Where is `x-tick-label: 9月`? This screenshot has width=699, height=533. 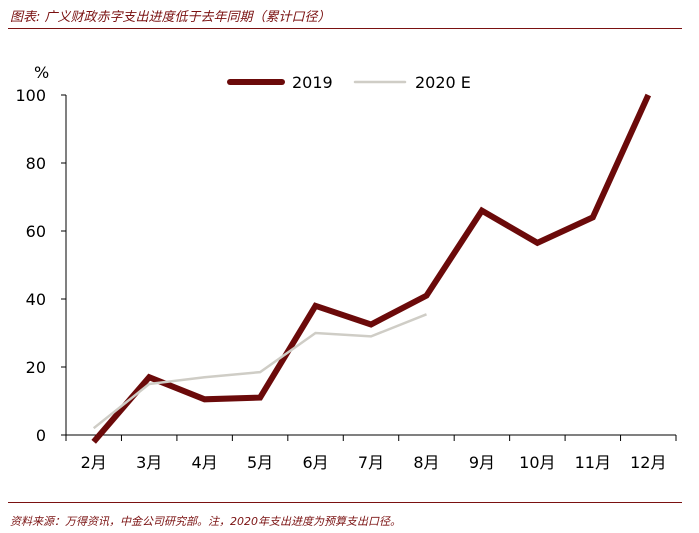 x-tick-label: 9月 is located at coordinates (482, 462).